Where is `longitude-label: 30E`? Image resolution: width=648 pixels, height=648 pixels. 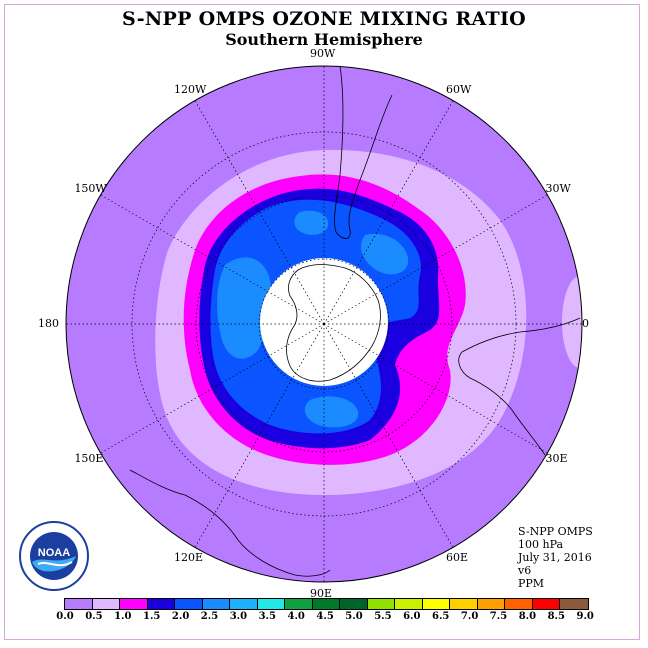 longitude-label: 30E is located at coordinates (556, 458).